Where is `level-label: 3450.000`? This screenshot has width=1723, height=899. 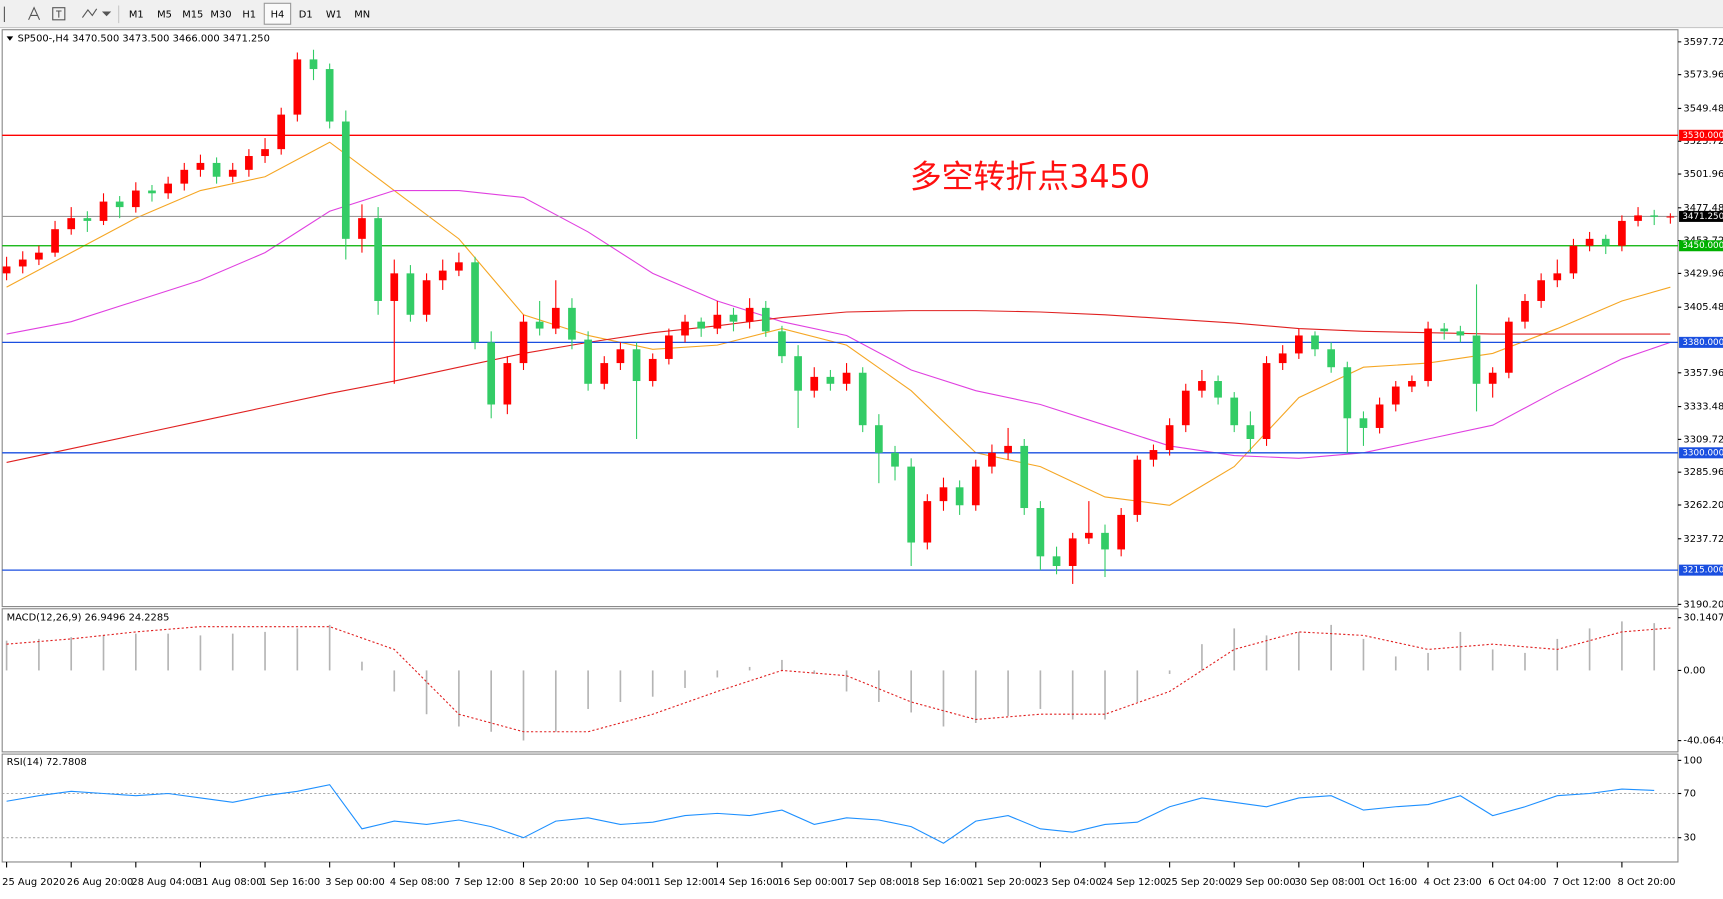 level-label: 3450.000 is located at coordinates (1702, 246).